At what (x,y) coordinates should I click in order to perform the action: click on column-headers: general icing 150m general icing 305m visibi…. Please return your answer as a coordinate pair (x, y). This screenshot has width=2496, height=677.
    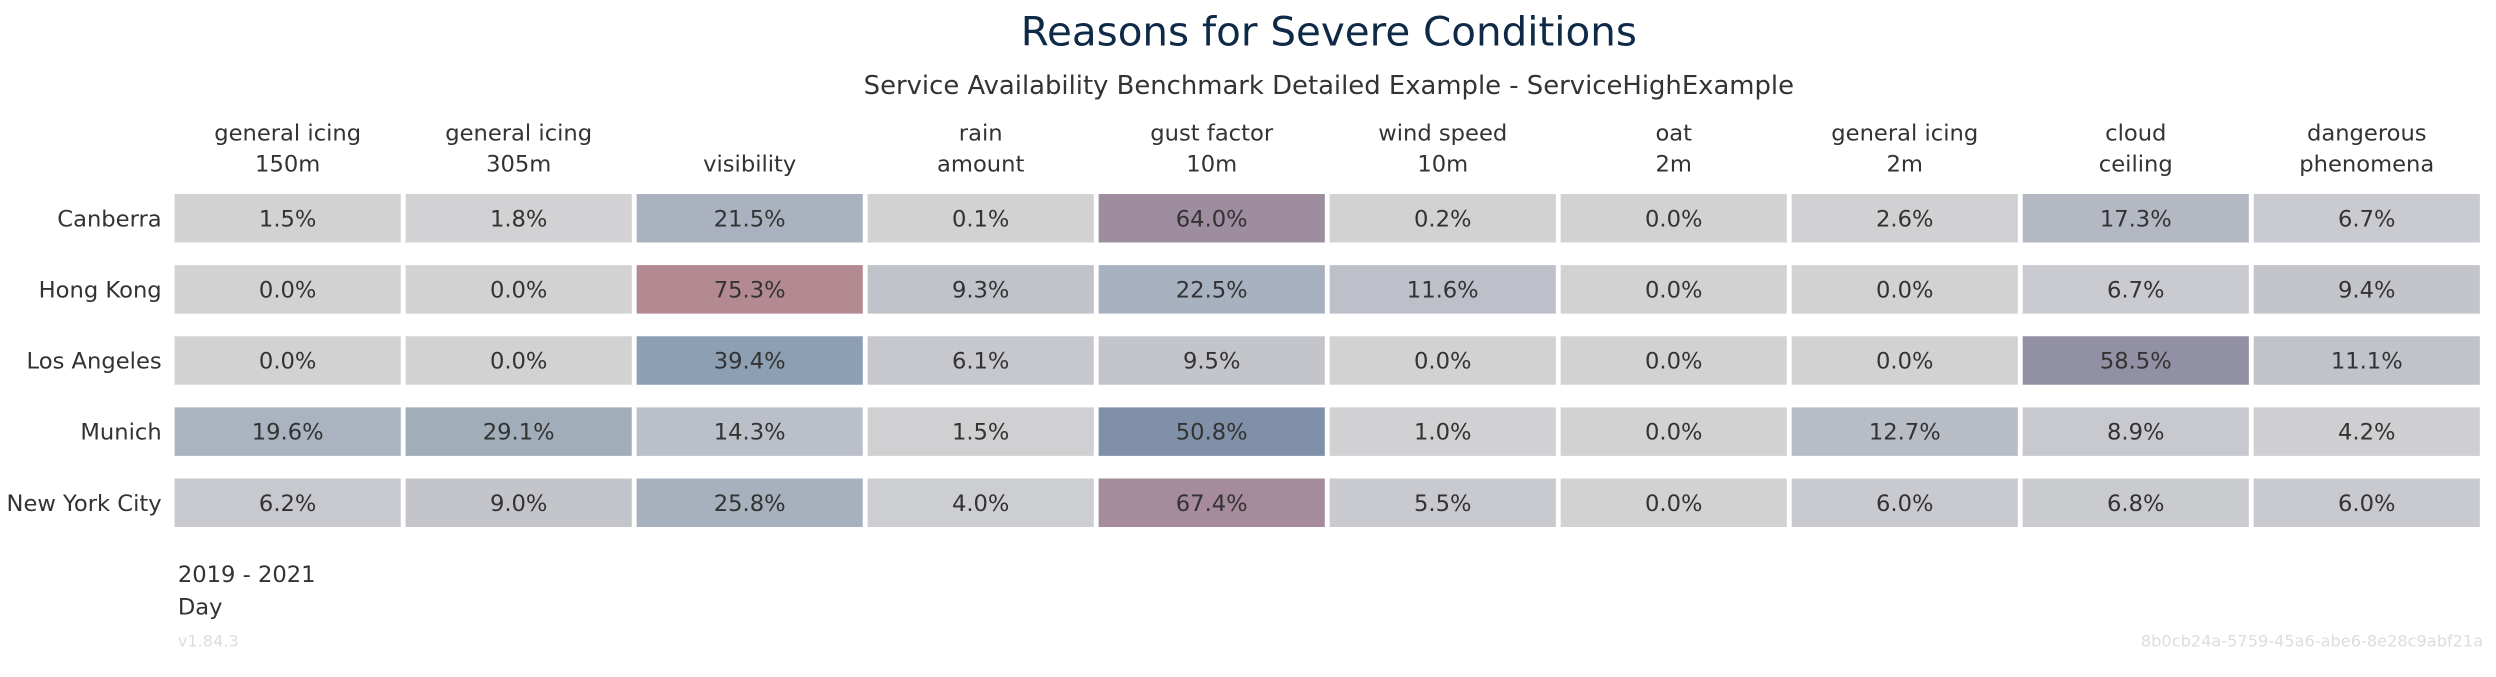
    Looking at the image, I should click on (1324, 149).